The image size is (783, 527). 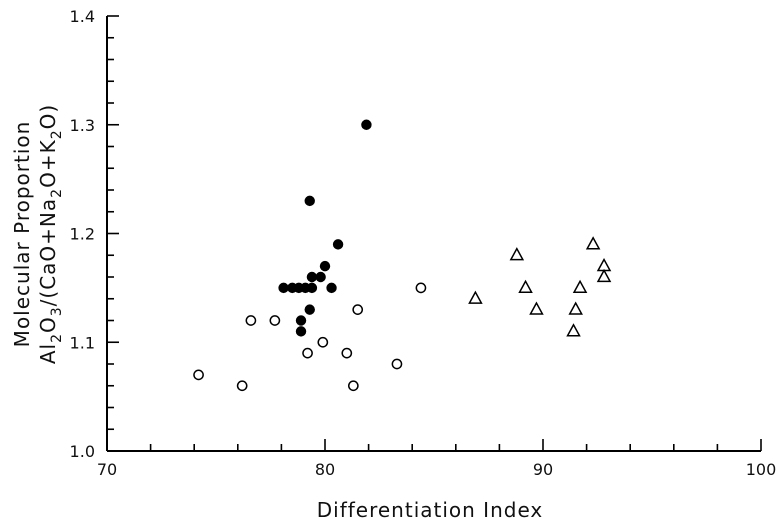 I want to click on y-axis-label-line2: Al2O3/(CaO+Na2O+K2O), so click(x=50, y=234).